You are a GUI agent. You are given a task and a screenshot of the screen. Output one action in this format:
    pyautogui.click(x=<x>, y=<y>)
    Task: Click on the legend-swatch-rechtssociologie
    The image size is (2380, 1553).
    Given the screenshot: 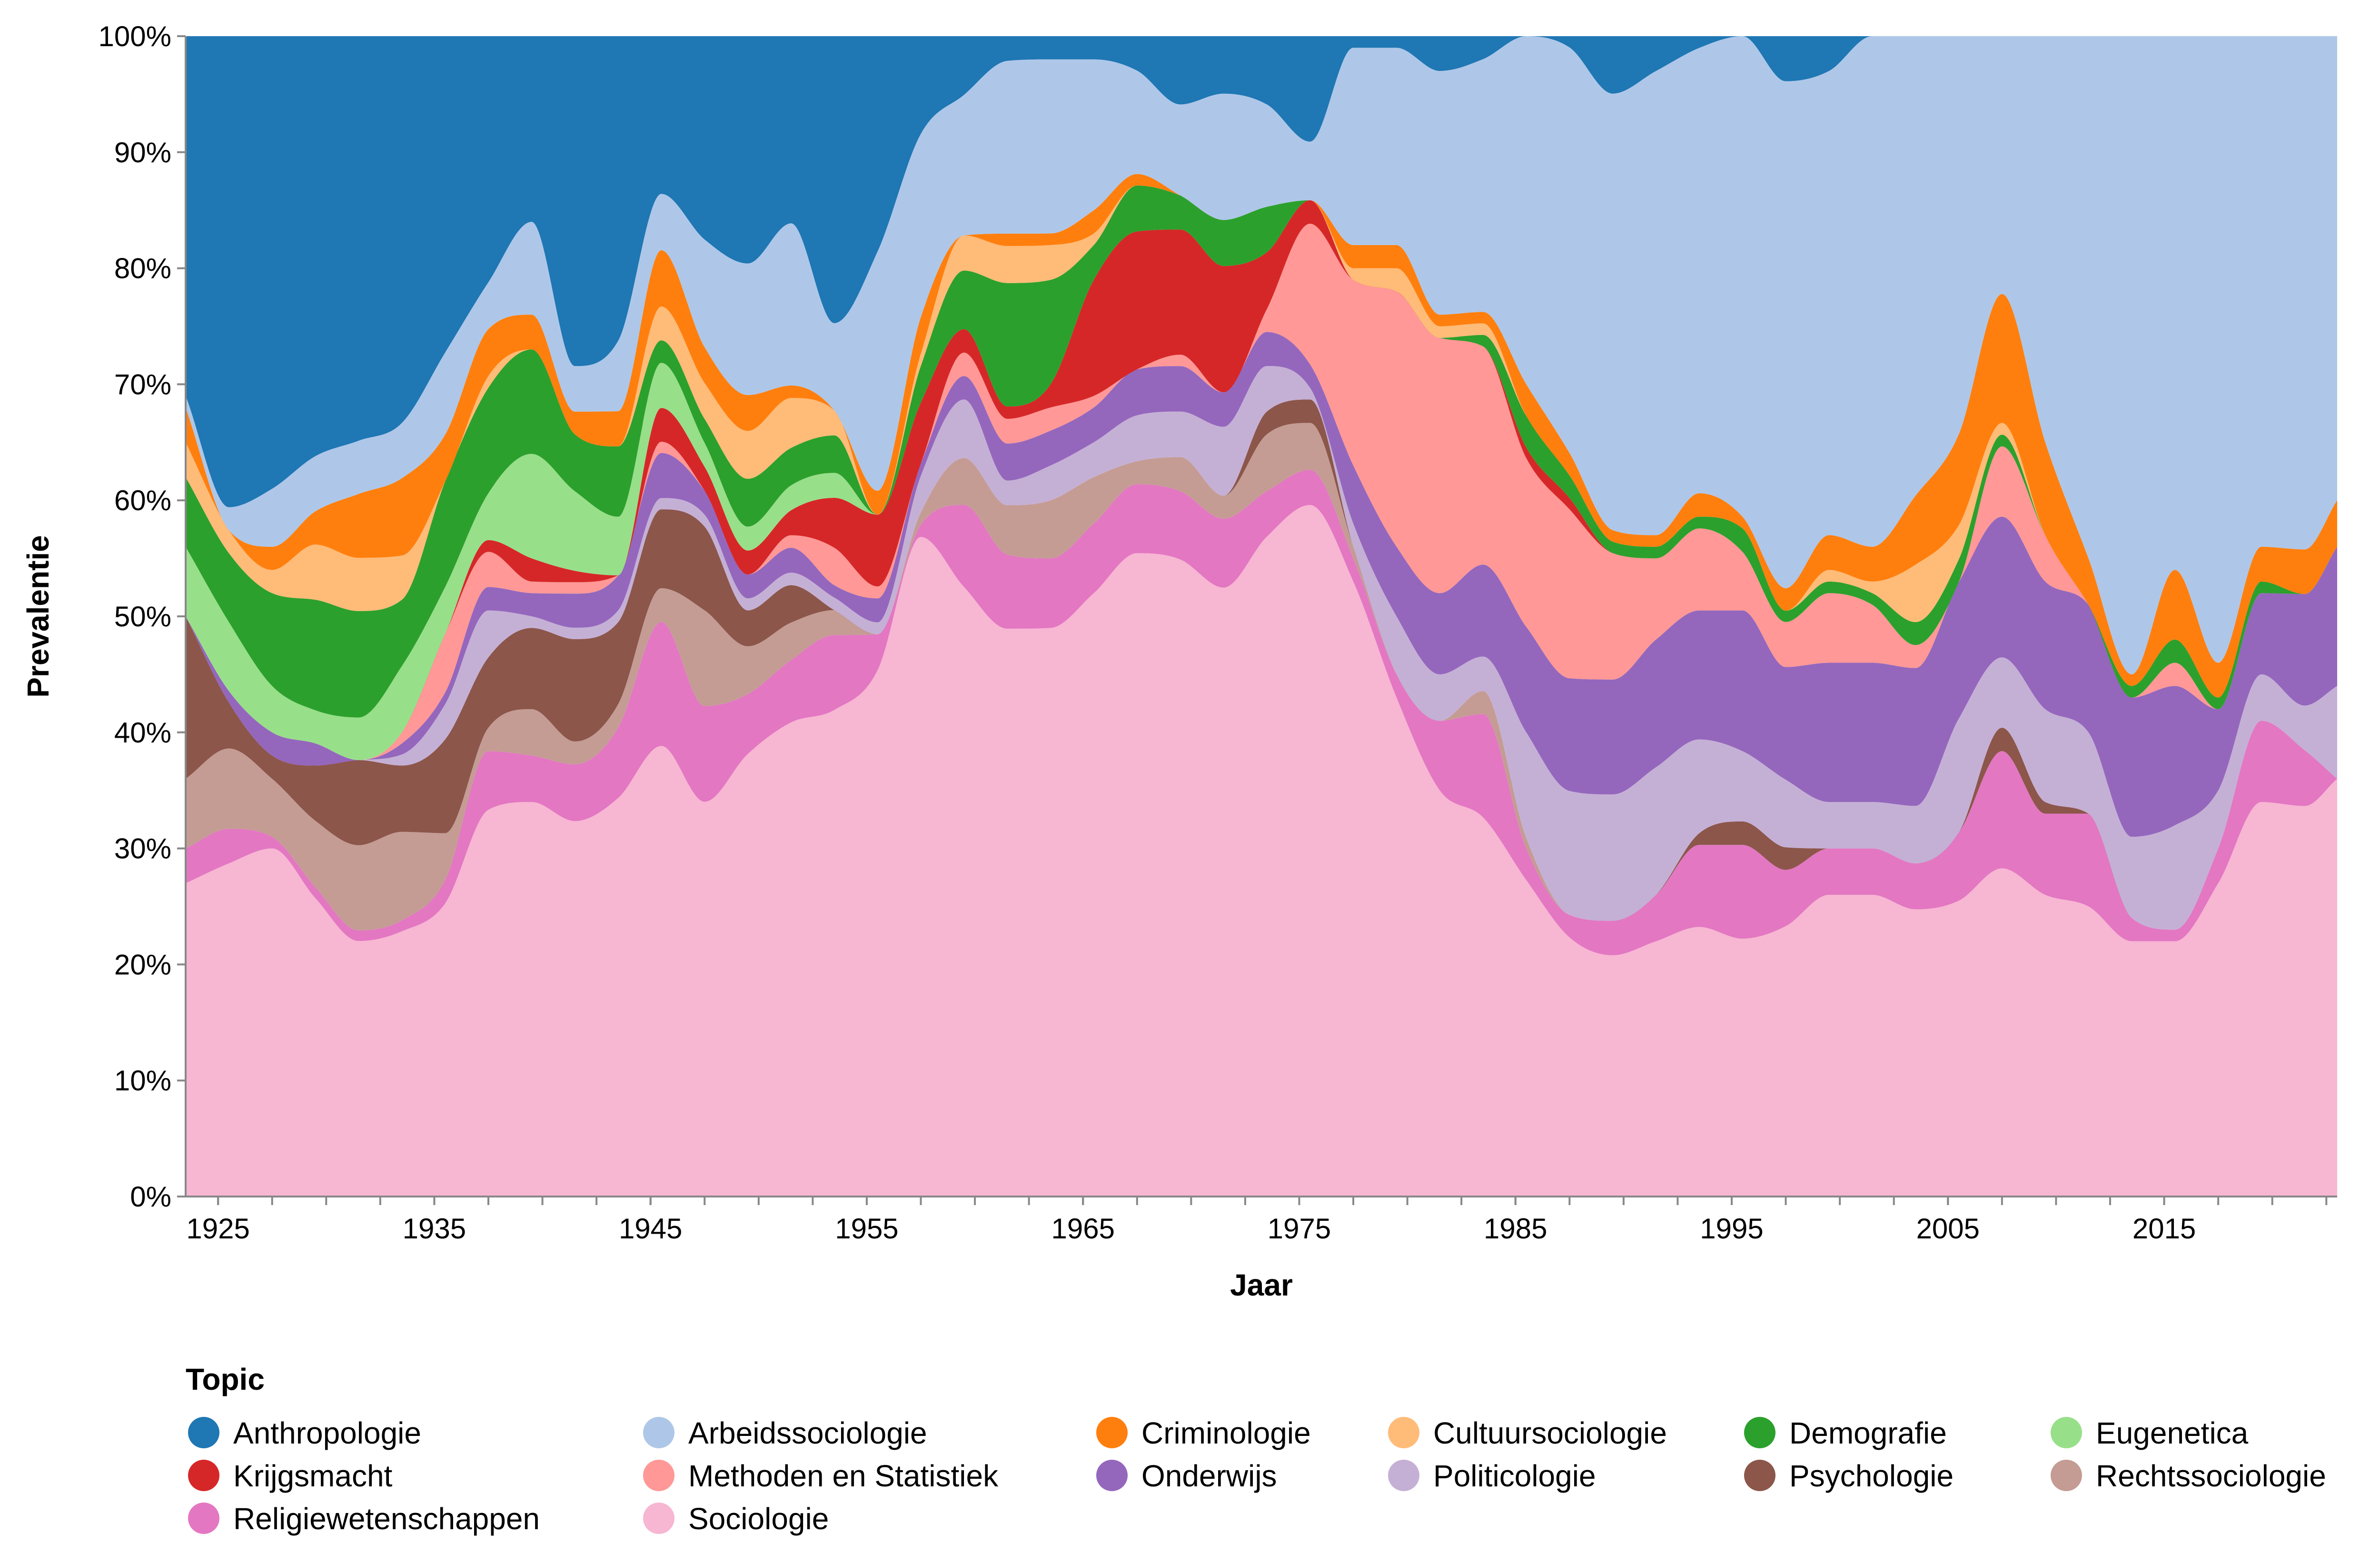 What is the action you would take?
    pyautogui.click(x=2066, y=1475)
    